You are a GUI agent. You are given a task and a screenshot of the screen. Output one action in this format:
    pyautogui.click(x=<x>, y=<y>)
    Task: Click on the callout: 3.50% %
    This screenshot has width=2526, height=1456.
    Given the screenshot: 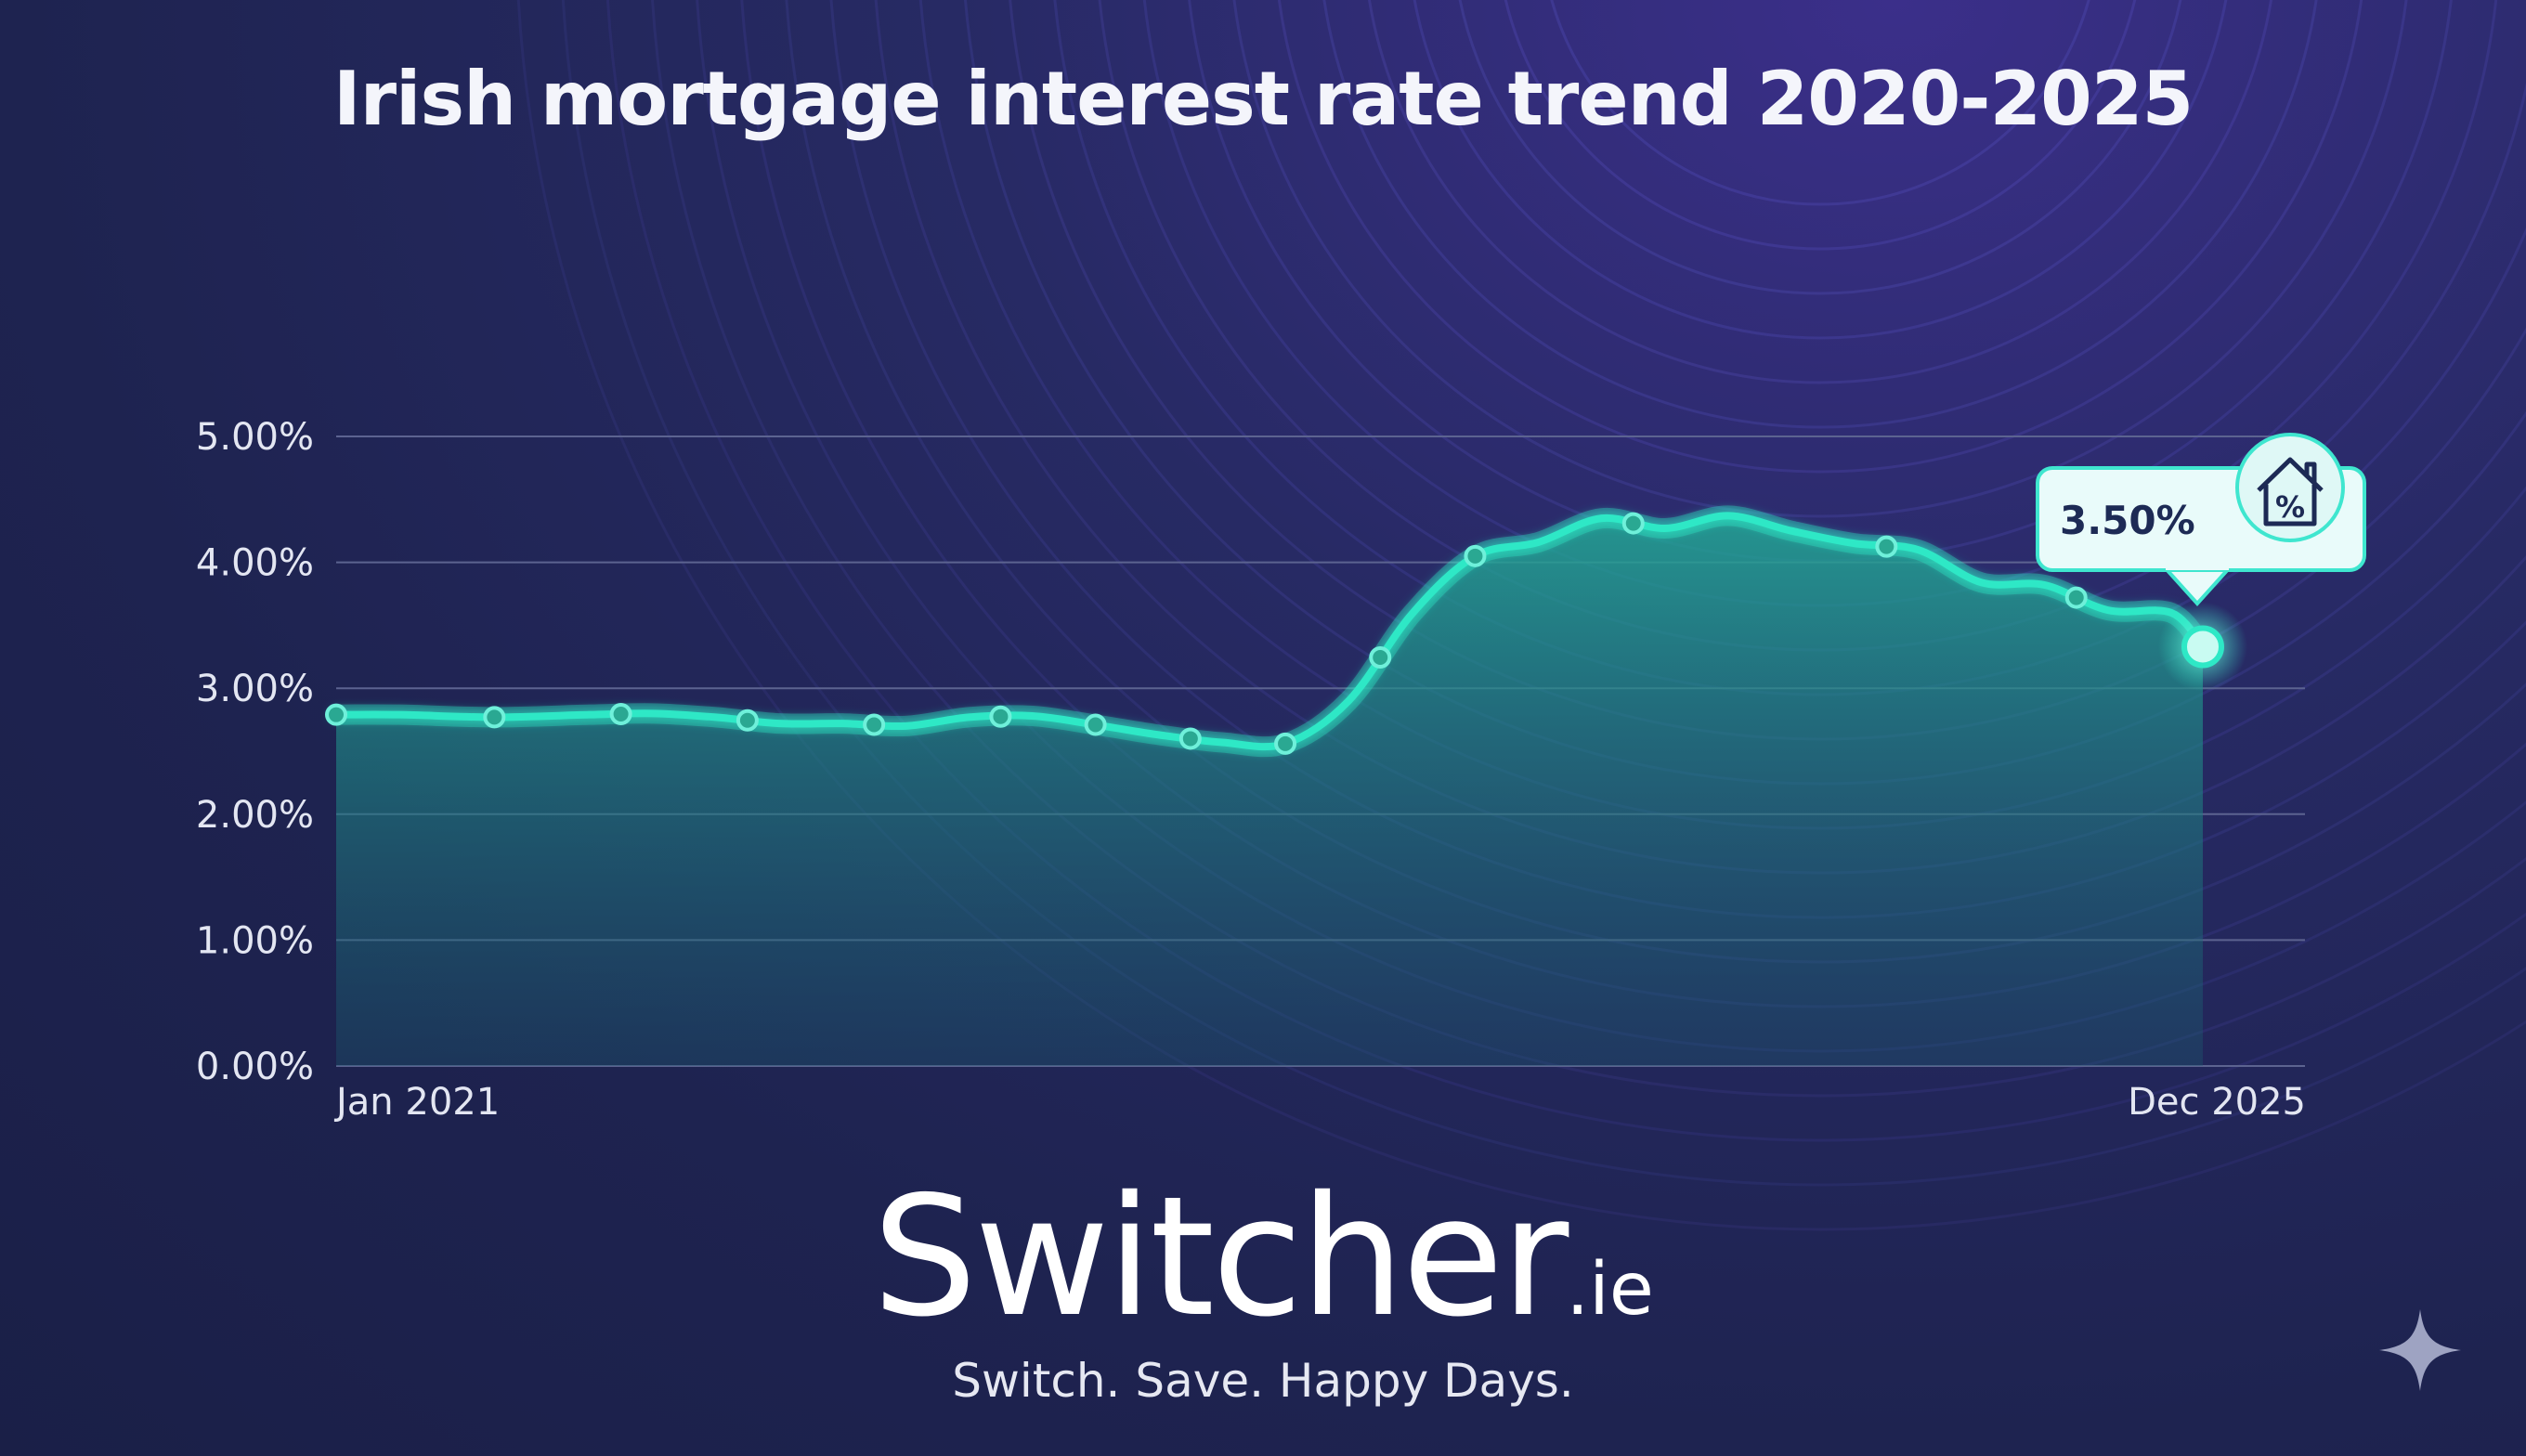 What is the action you would take?
    pyautogui.click(x=2201, y=519)
    